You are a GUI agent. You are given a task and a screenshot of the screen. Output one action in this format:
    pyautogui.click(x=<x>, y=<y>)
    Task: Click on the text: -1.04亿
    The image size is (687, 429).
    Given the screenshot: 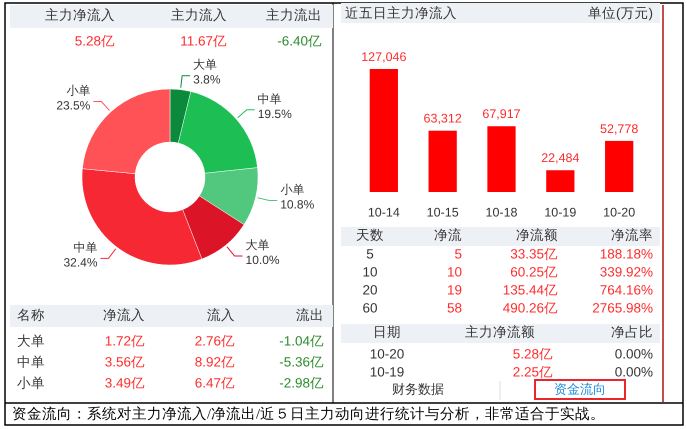 What is the action you would take?
    pyautogui.click(x=301, y=341)
    